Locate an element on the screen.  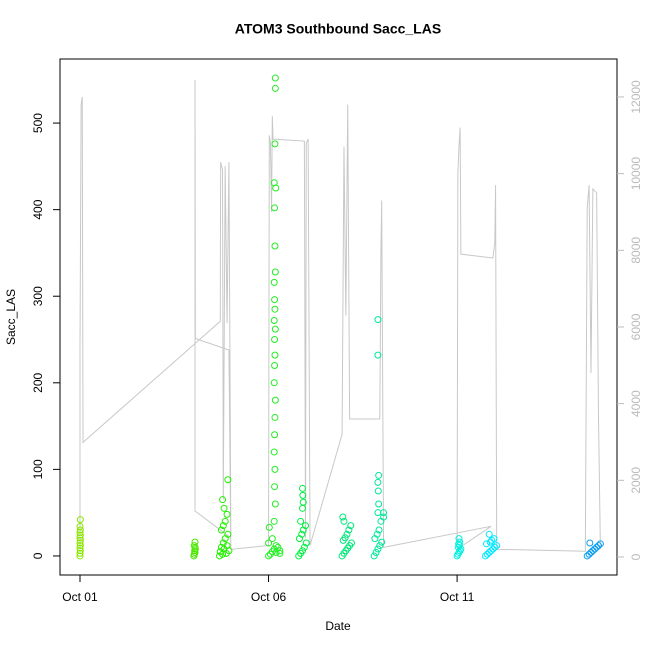
chart-title: ATOM3 Southbound Sacc_LAS is located at coordinates (338, 29).